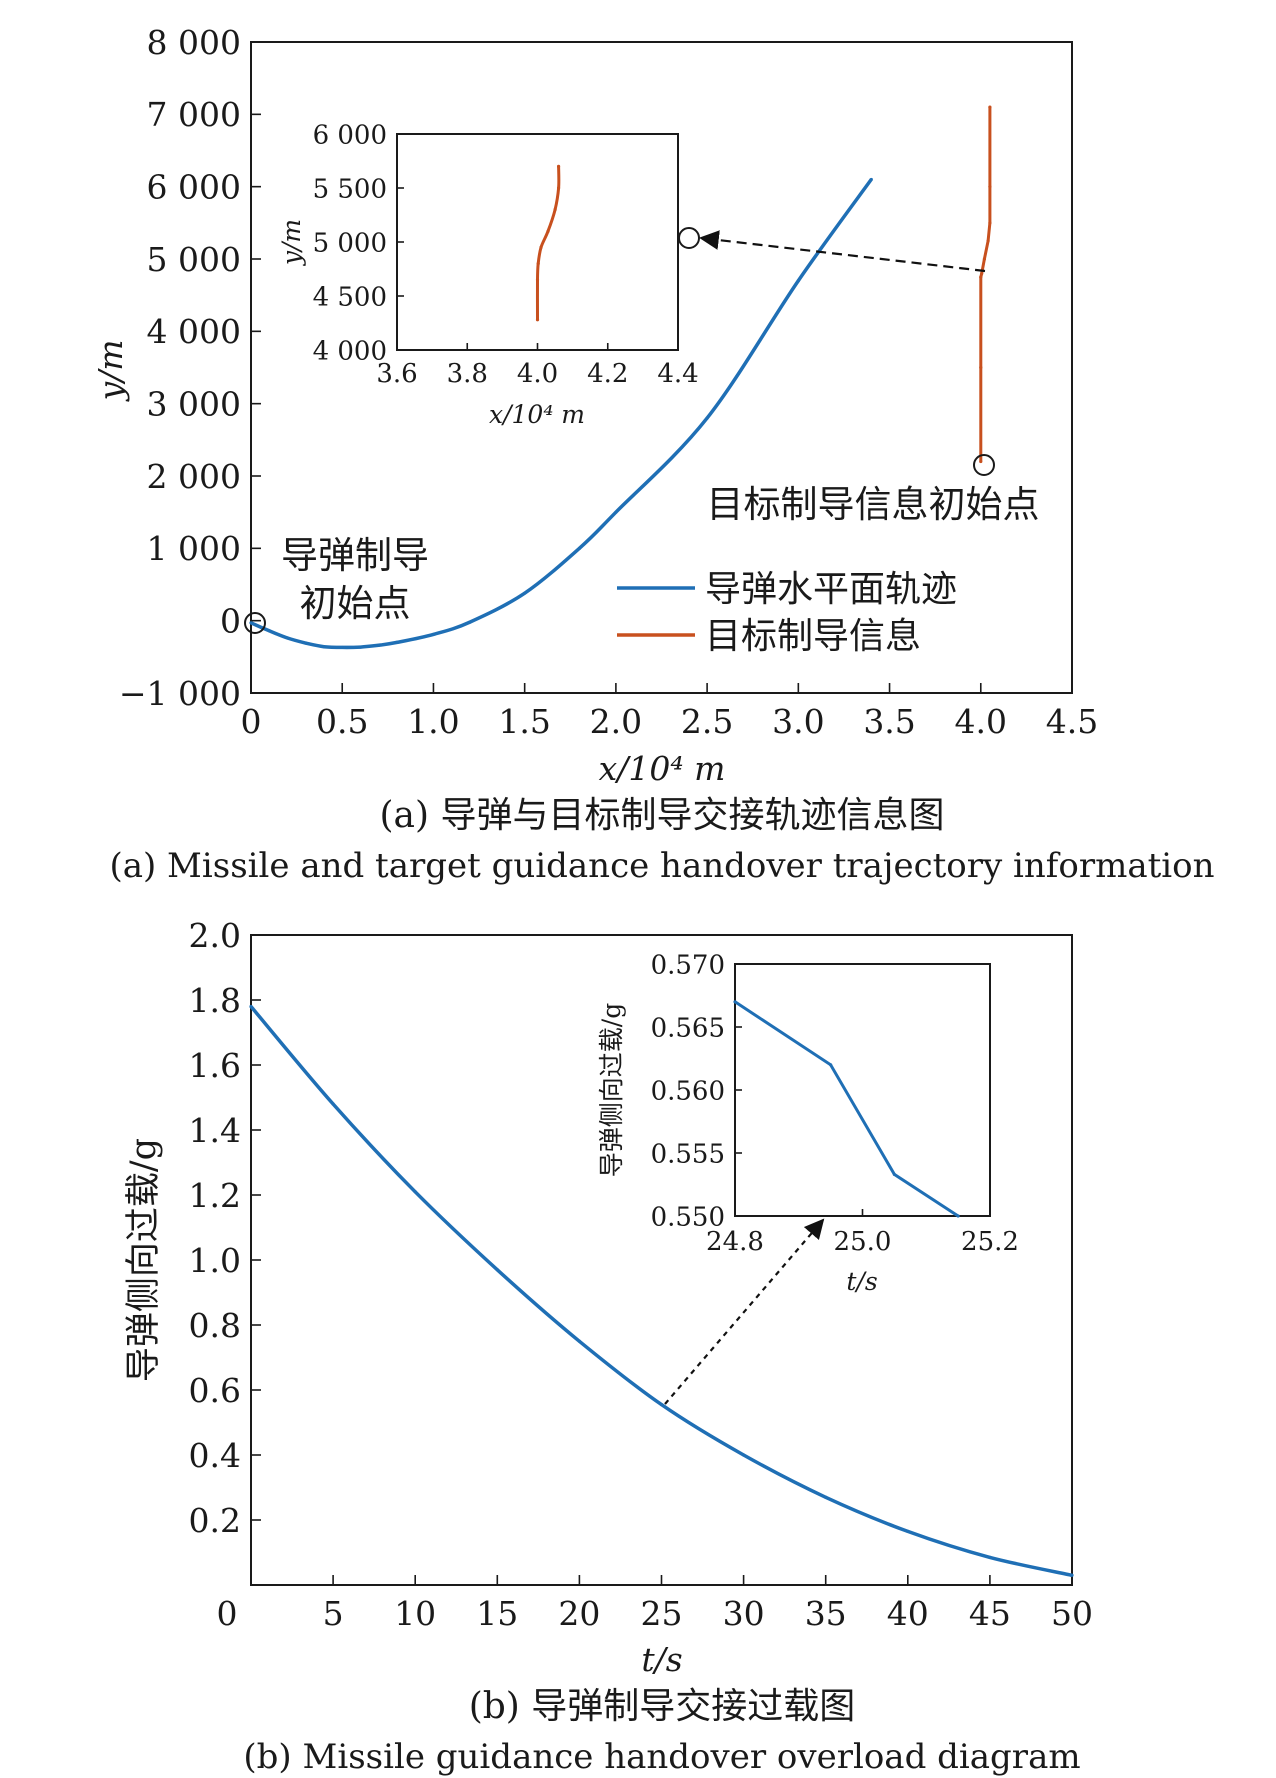 This screenshot has width=1276, height=1778. What do you see at coordinates (415, 1613) in the screenshot?
I see `panel-b-x-tick-label: 10` at bounding box center [415, 1613].